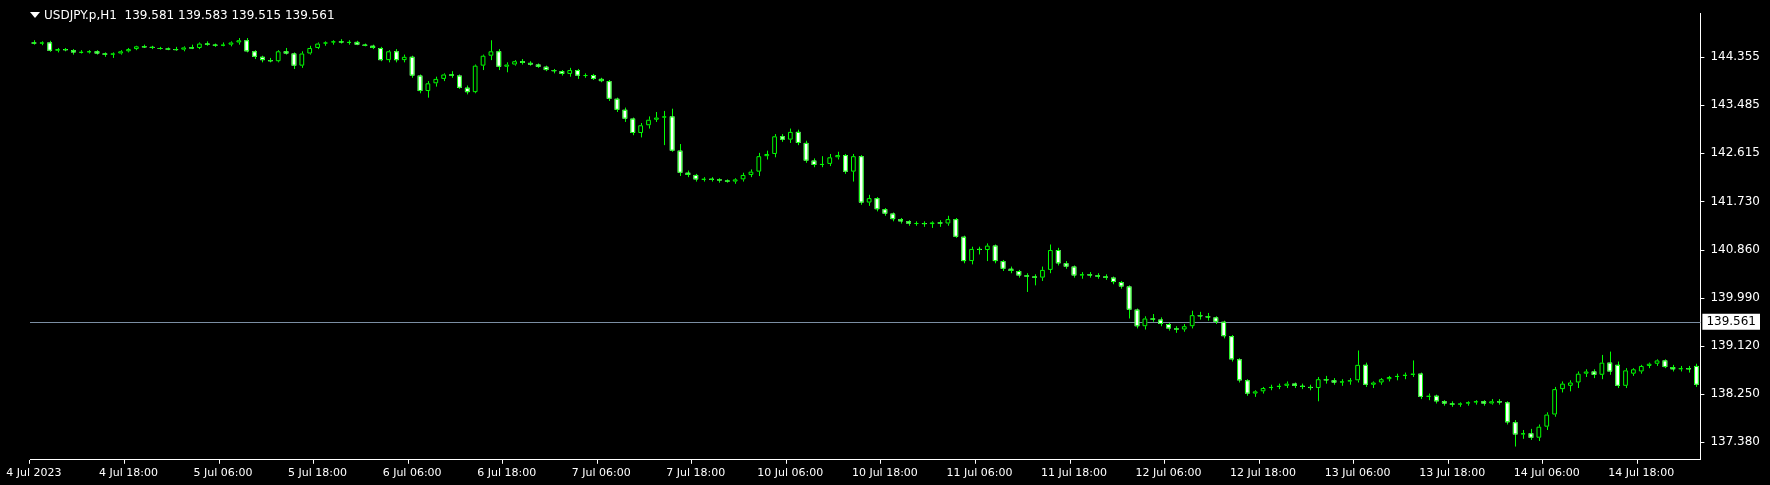 Image resolution: width=1770 pixels, height=485 pixels. What do you see at coordinates (1735, 104) in the screenshot?
I see `y-tick-label: 143.485` at bounding box center [1735, 104].